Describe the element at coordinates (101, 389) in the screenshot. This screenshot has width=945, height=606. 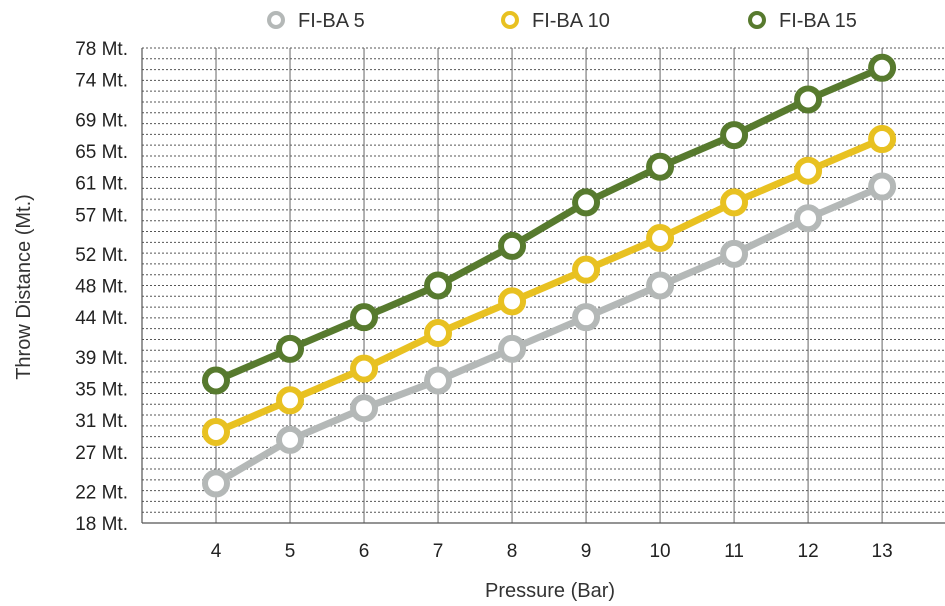
I see `y-tick-label: 35 Mt.` at that location.